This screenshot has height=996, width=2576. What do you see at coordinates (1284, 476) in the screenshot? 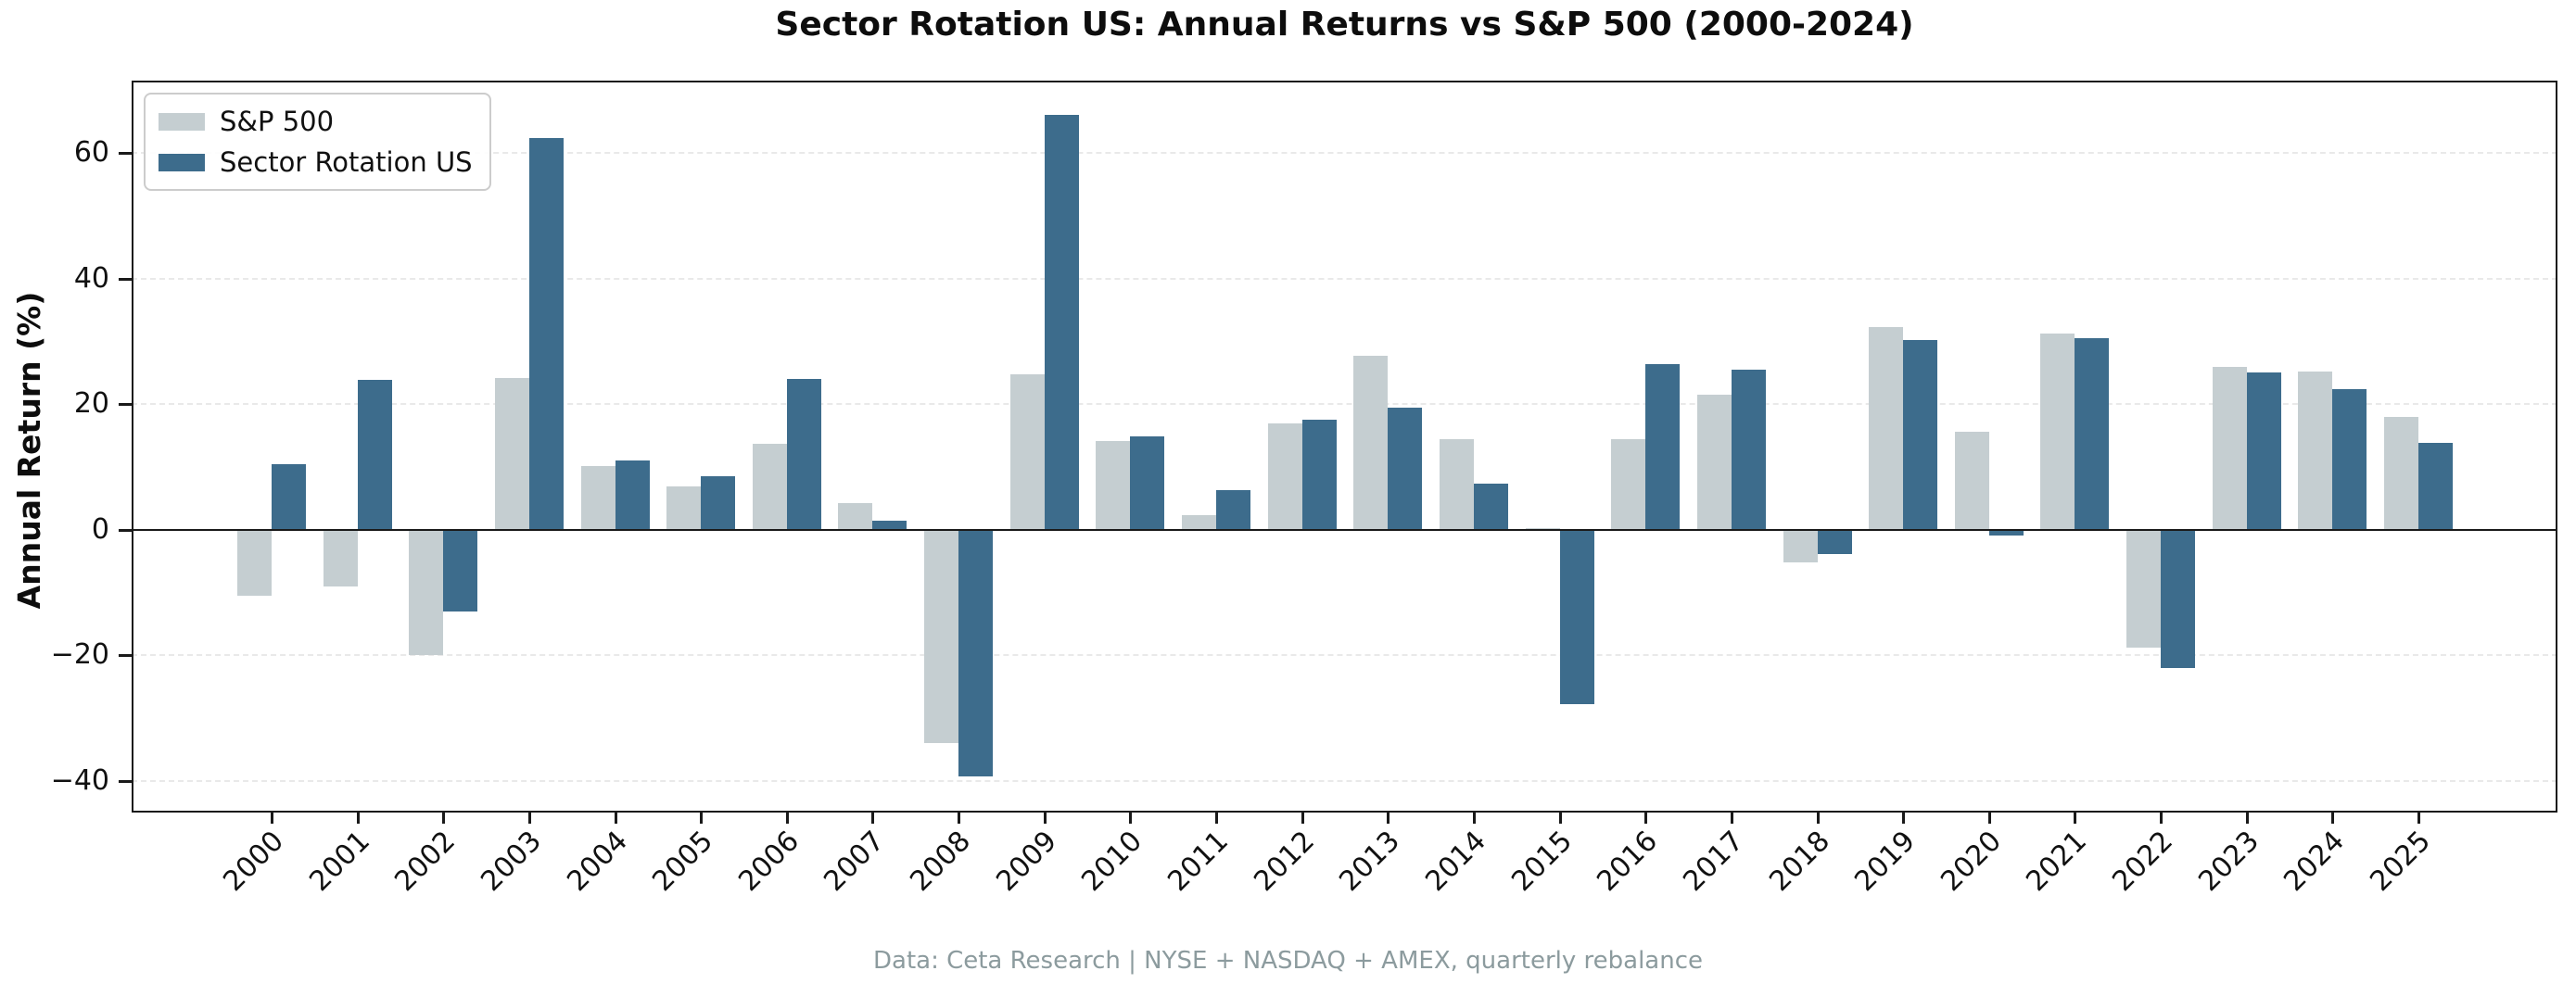
I see `bar-2012-sp500` at bounding box center [1284, 476].